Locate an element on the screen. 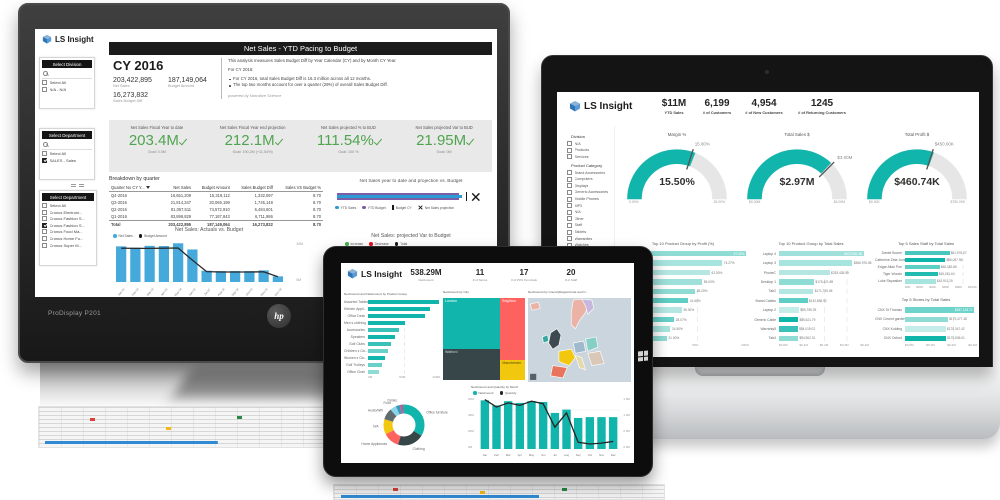 The image size is (1000, 500). legend-item: Budget CY is located at coordinates (401, 207).